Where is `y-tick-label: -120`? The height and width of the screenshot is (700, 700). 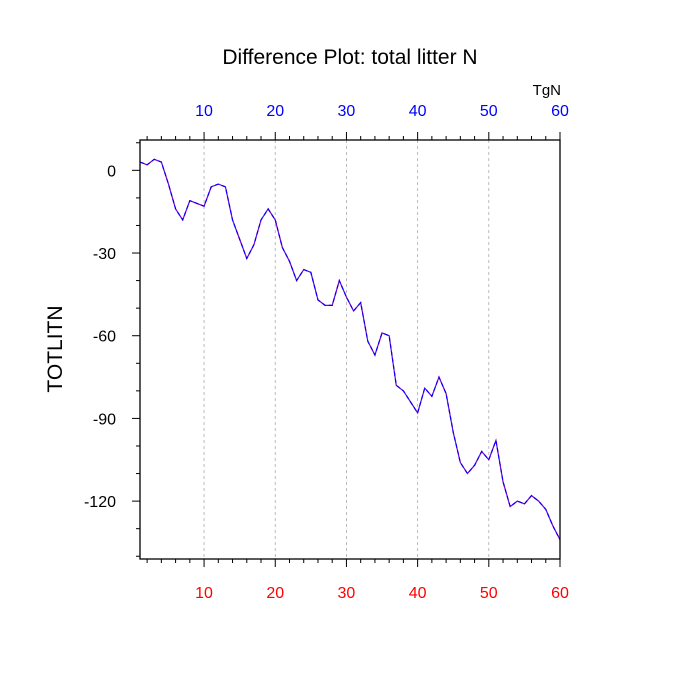
y-tick-label: -120 is located at coordinates (100, 502).